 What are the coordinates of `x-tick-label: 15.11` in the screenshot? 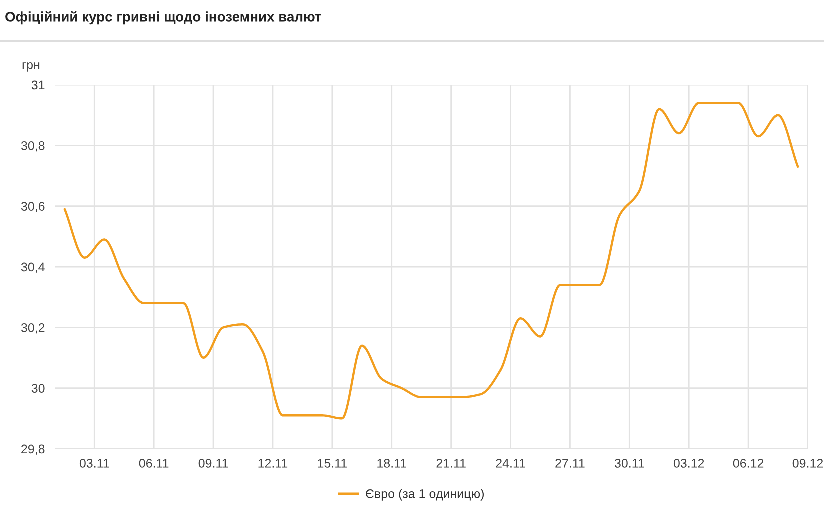 It's located at (332, 463).